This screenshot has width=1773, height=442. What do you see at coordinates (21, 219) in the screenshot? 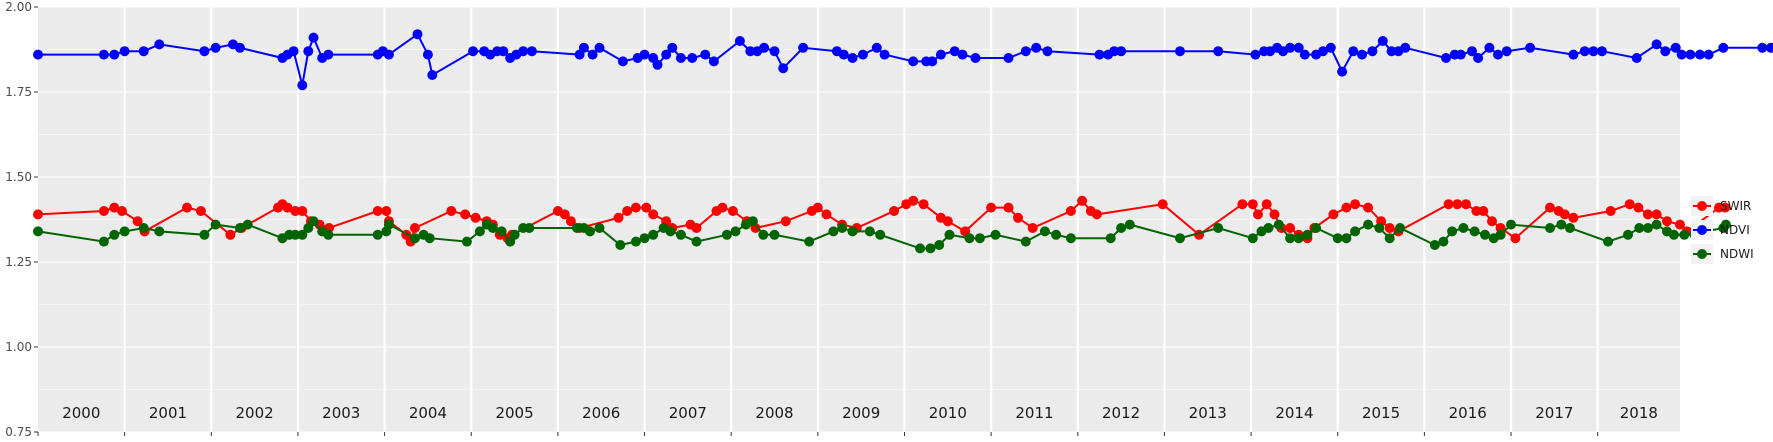
I see `y-axis: 0.75 1.00 1.25 1.50 1.75 2.00` at bounding box center [21, 219].